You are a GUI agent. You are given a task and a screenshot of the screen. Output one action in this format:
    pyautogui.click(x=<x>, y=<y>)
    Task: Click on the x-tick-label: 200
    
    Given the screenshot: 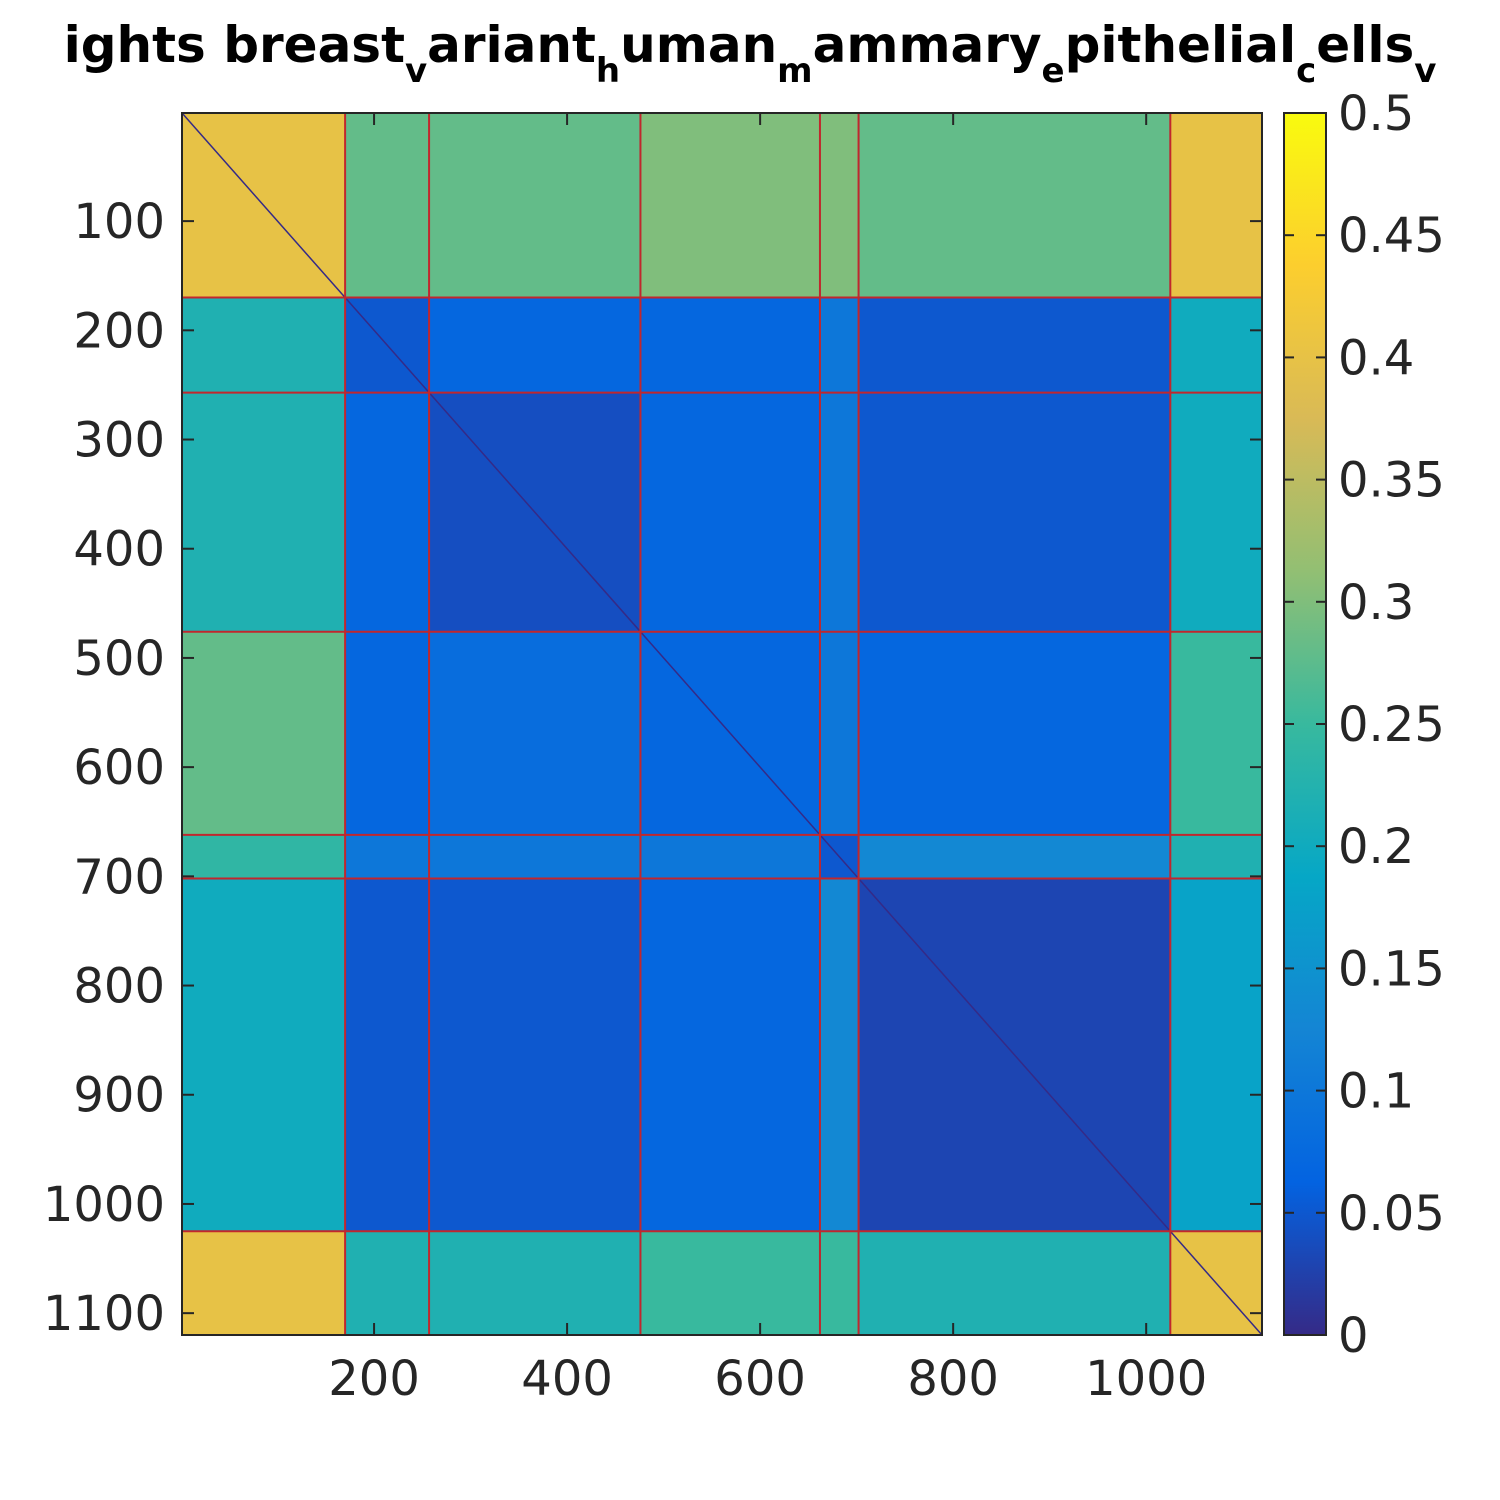 What is the action you would take?
    pyautogui.click(x=374, y=1379)
    